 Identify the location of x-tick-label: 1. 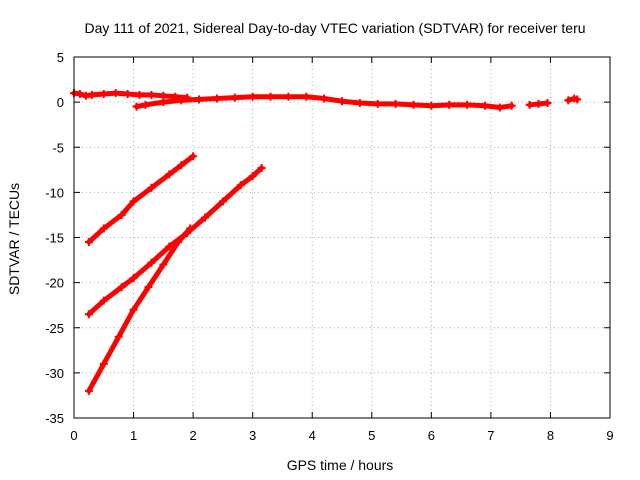
(133, 435).